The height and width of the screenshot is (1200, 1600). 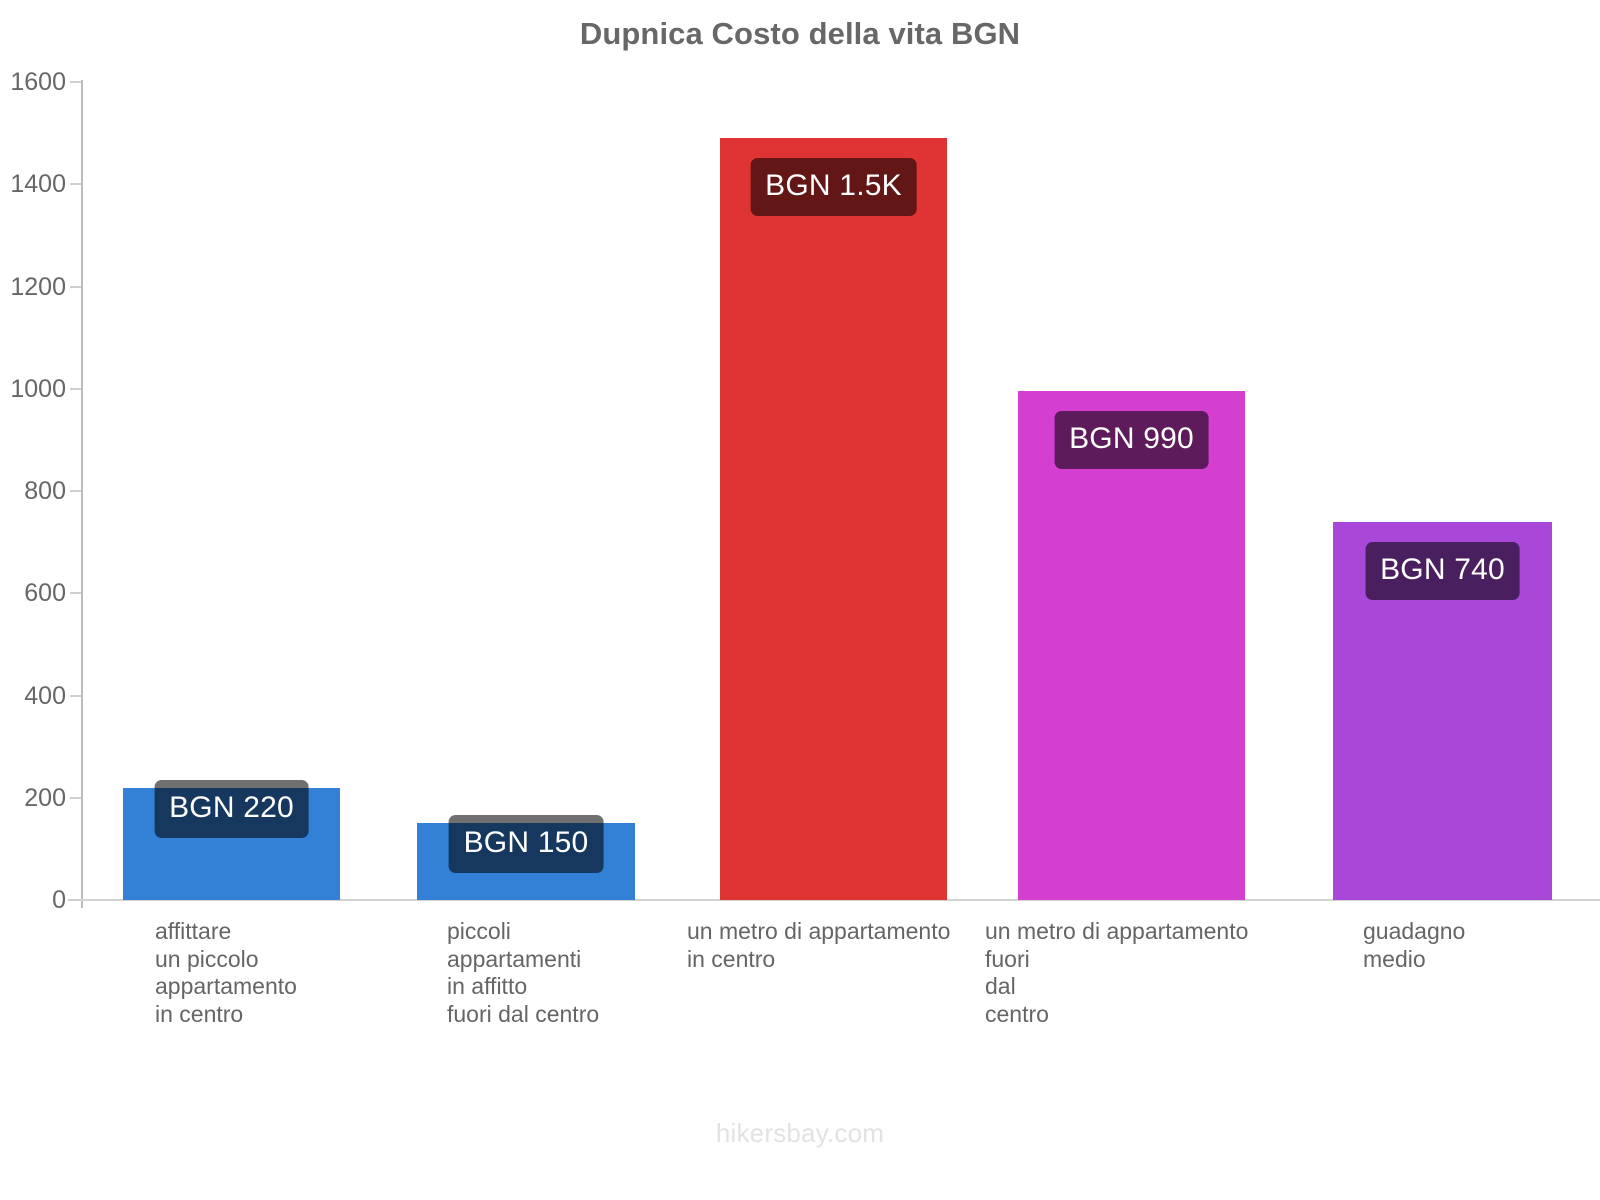 I want to click on bar-value-label: BGN 990, so click(x=1131, y=440).